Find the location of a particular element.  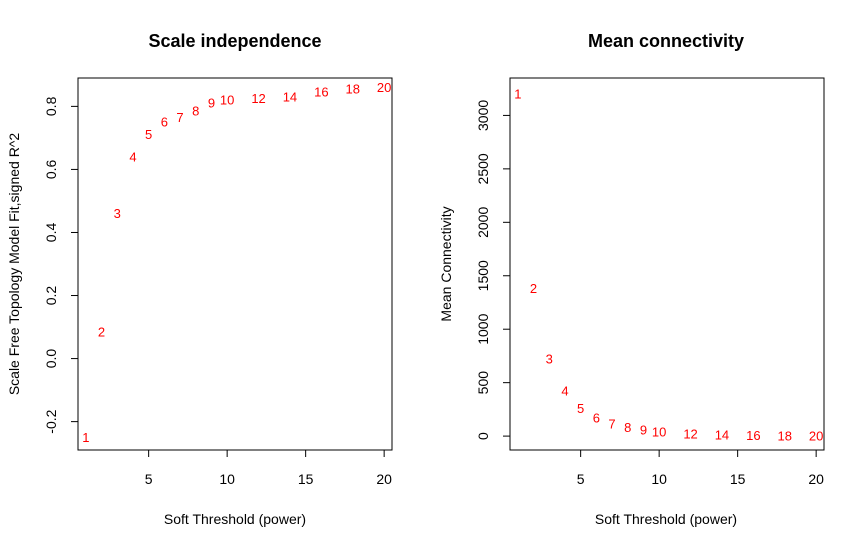

y-tick-label: 3000 is located at coordinates (483, 115).